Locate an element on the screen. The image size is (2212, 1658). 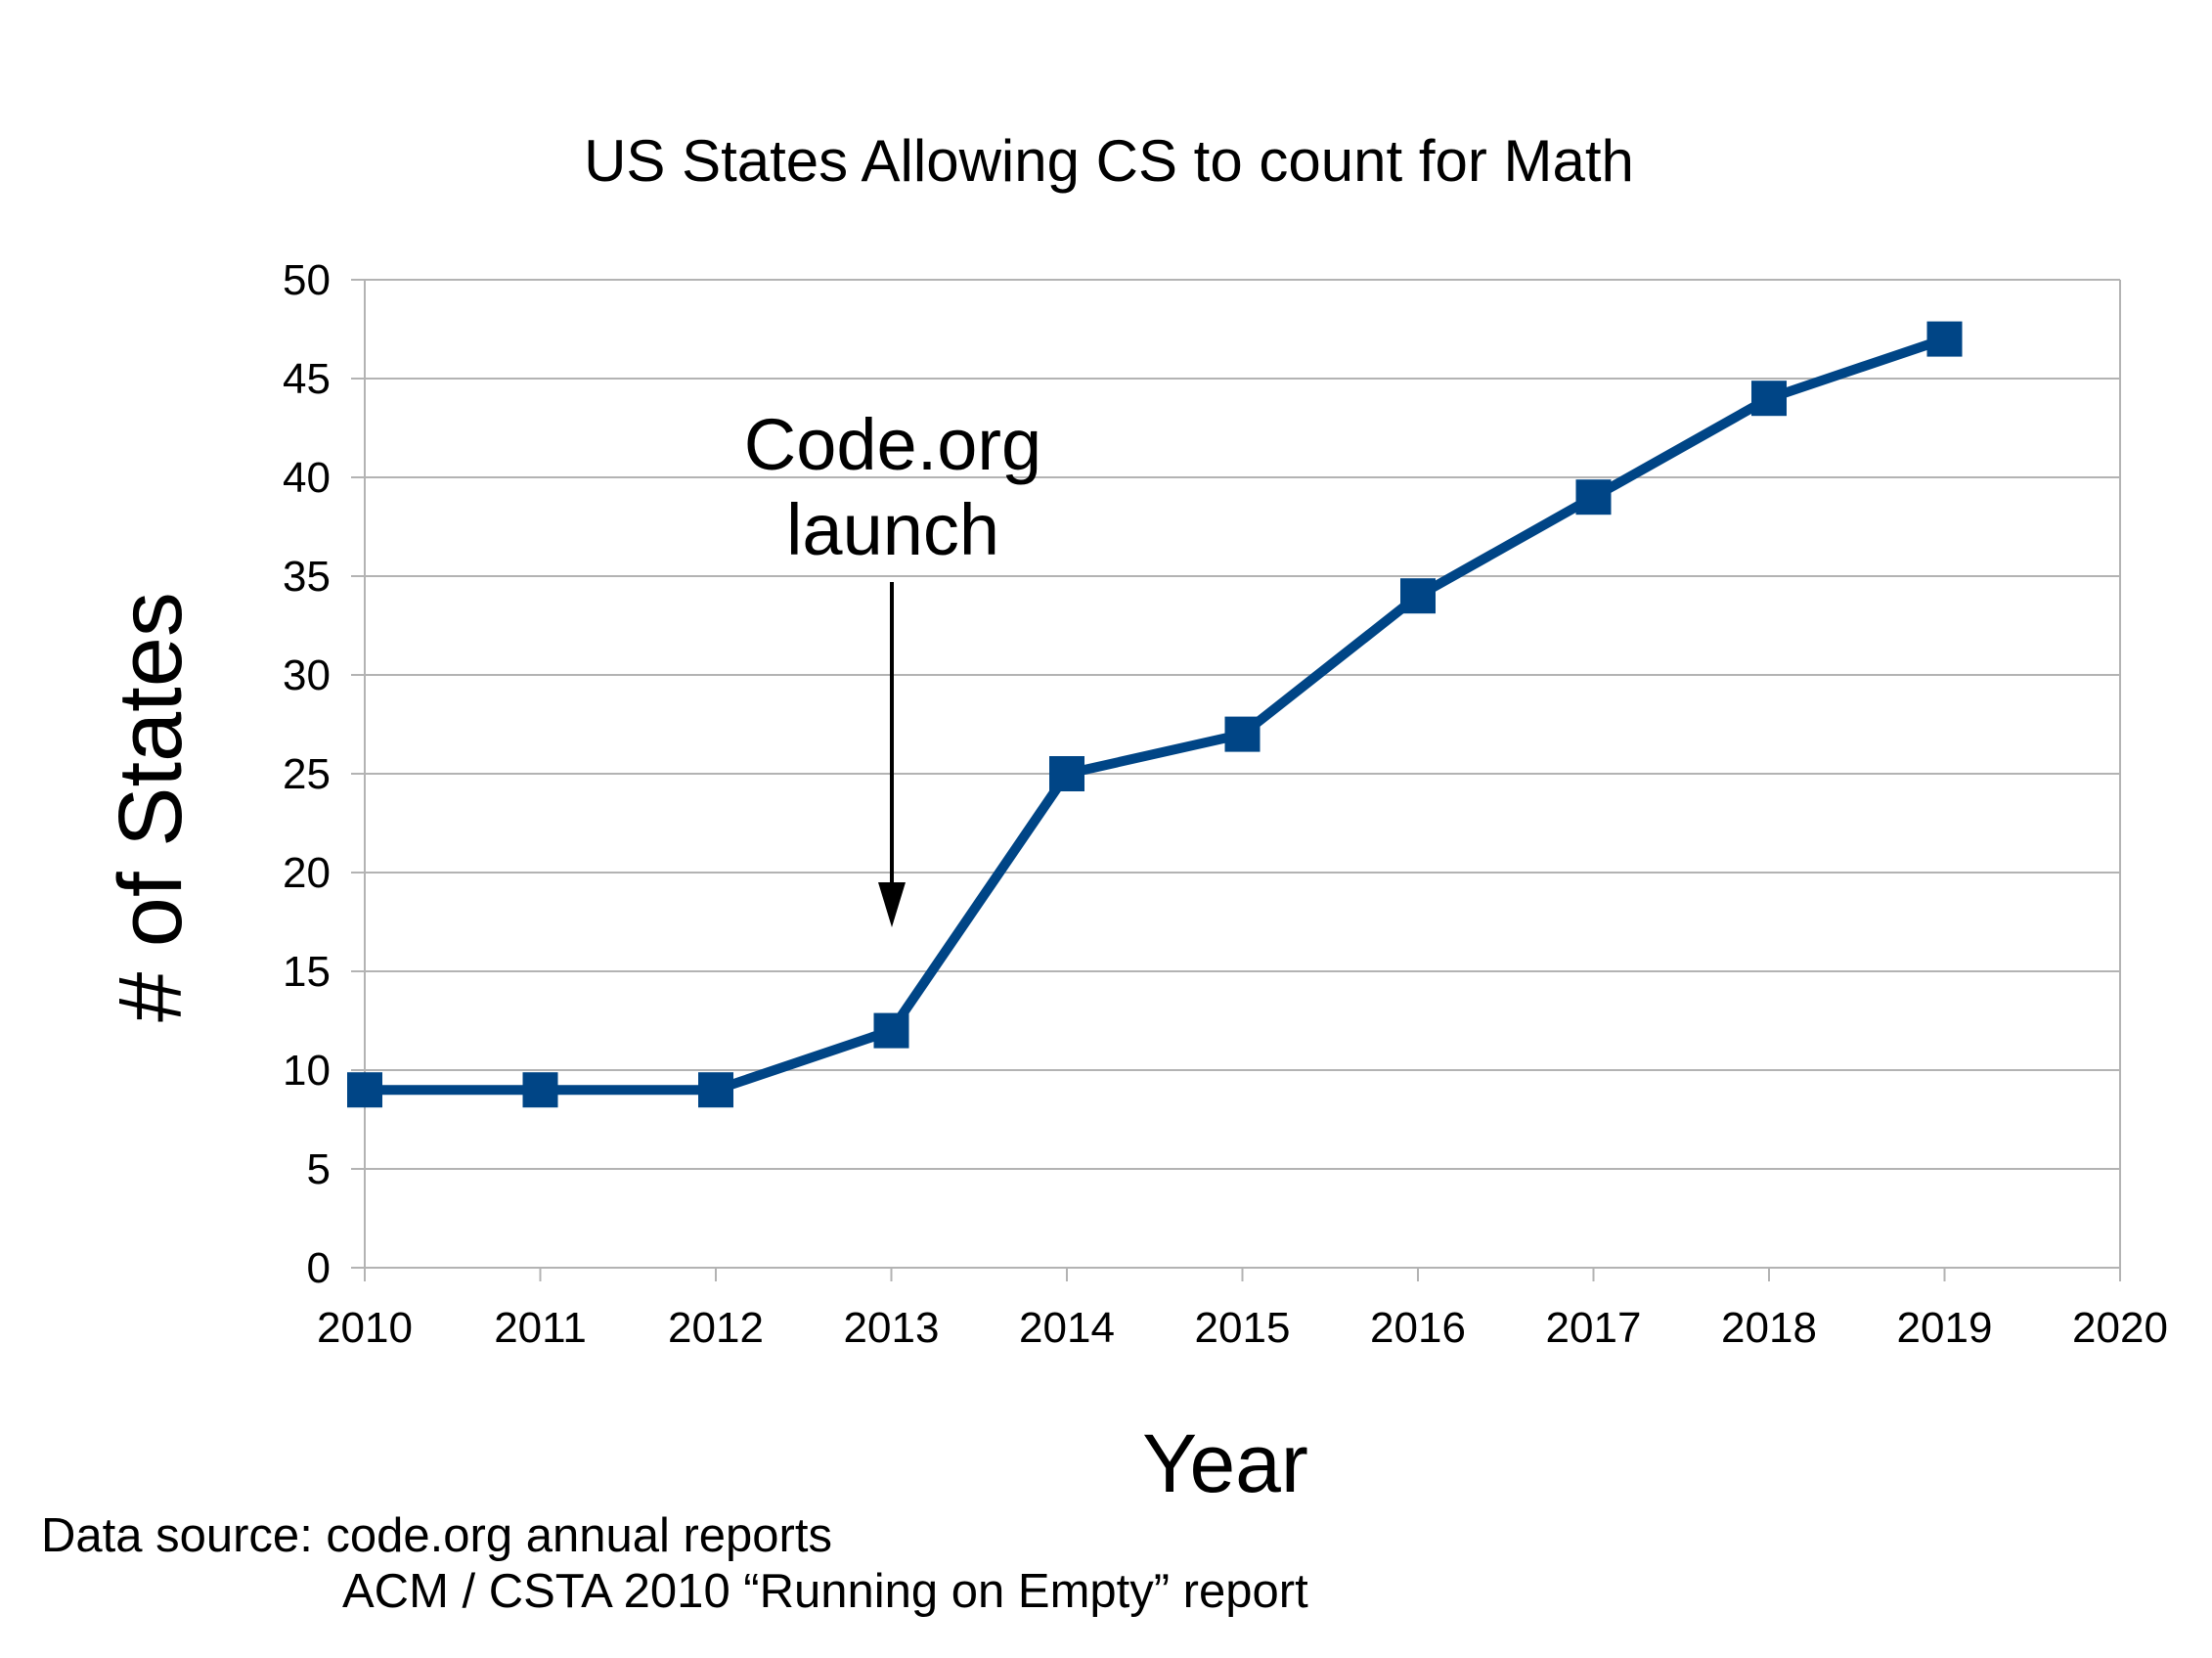
y-tick-label: 10 is located at coordinates (307, 1071).